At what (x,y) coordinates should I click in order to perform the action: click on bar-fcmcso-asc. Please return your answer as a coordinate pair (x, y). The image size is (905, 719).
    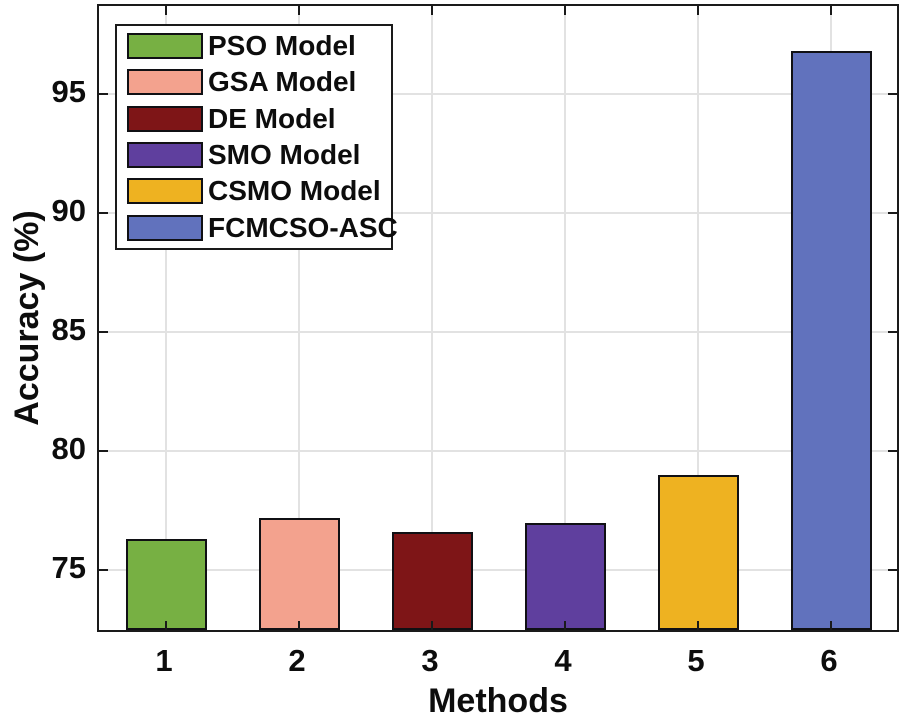
    Looking at the image, I should click on (831, 340).